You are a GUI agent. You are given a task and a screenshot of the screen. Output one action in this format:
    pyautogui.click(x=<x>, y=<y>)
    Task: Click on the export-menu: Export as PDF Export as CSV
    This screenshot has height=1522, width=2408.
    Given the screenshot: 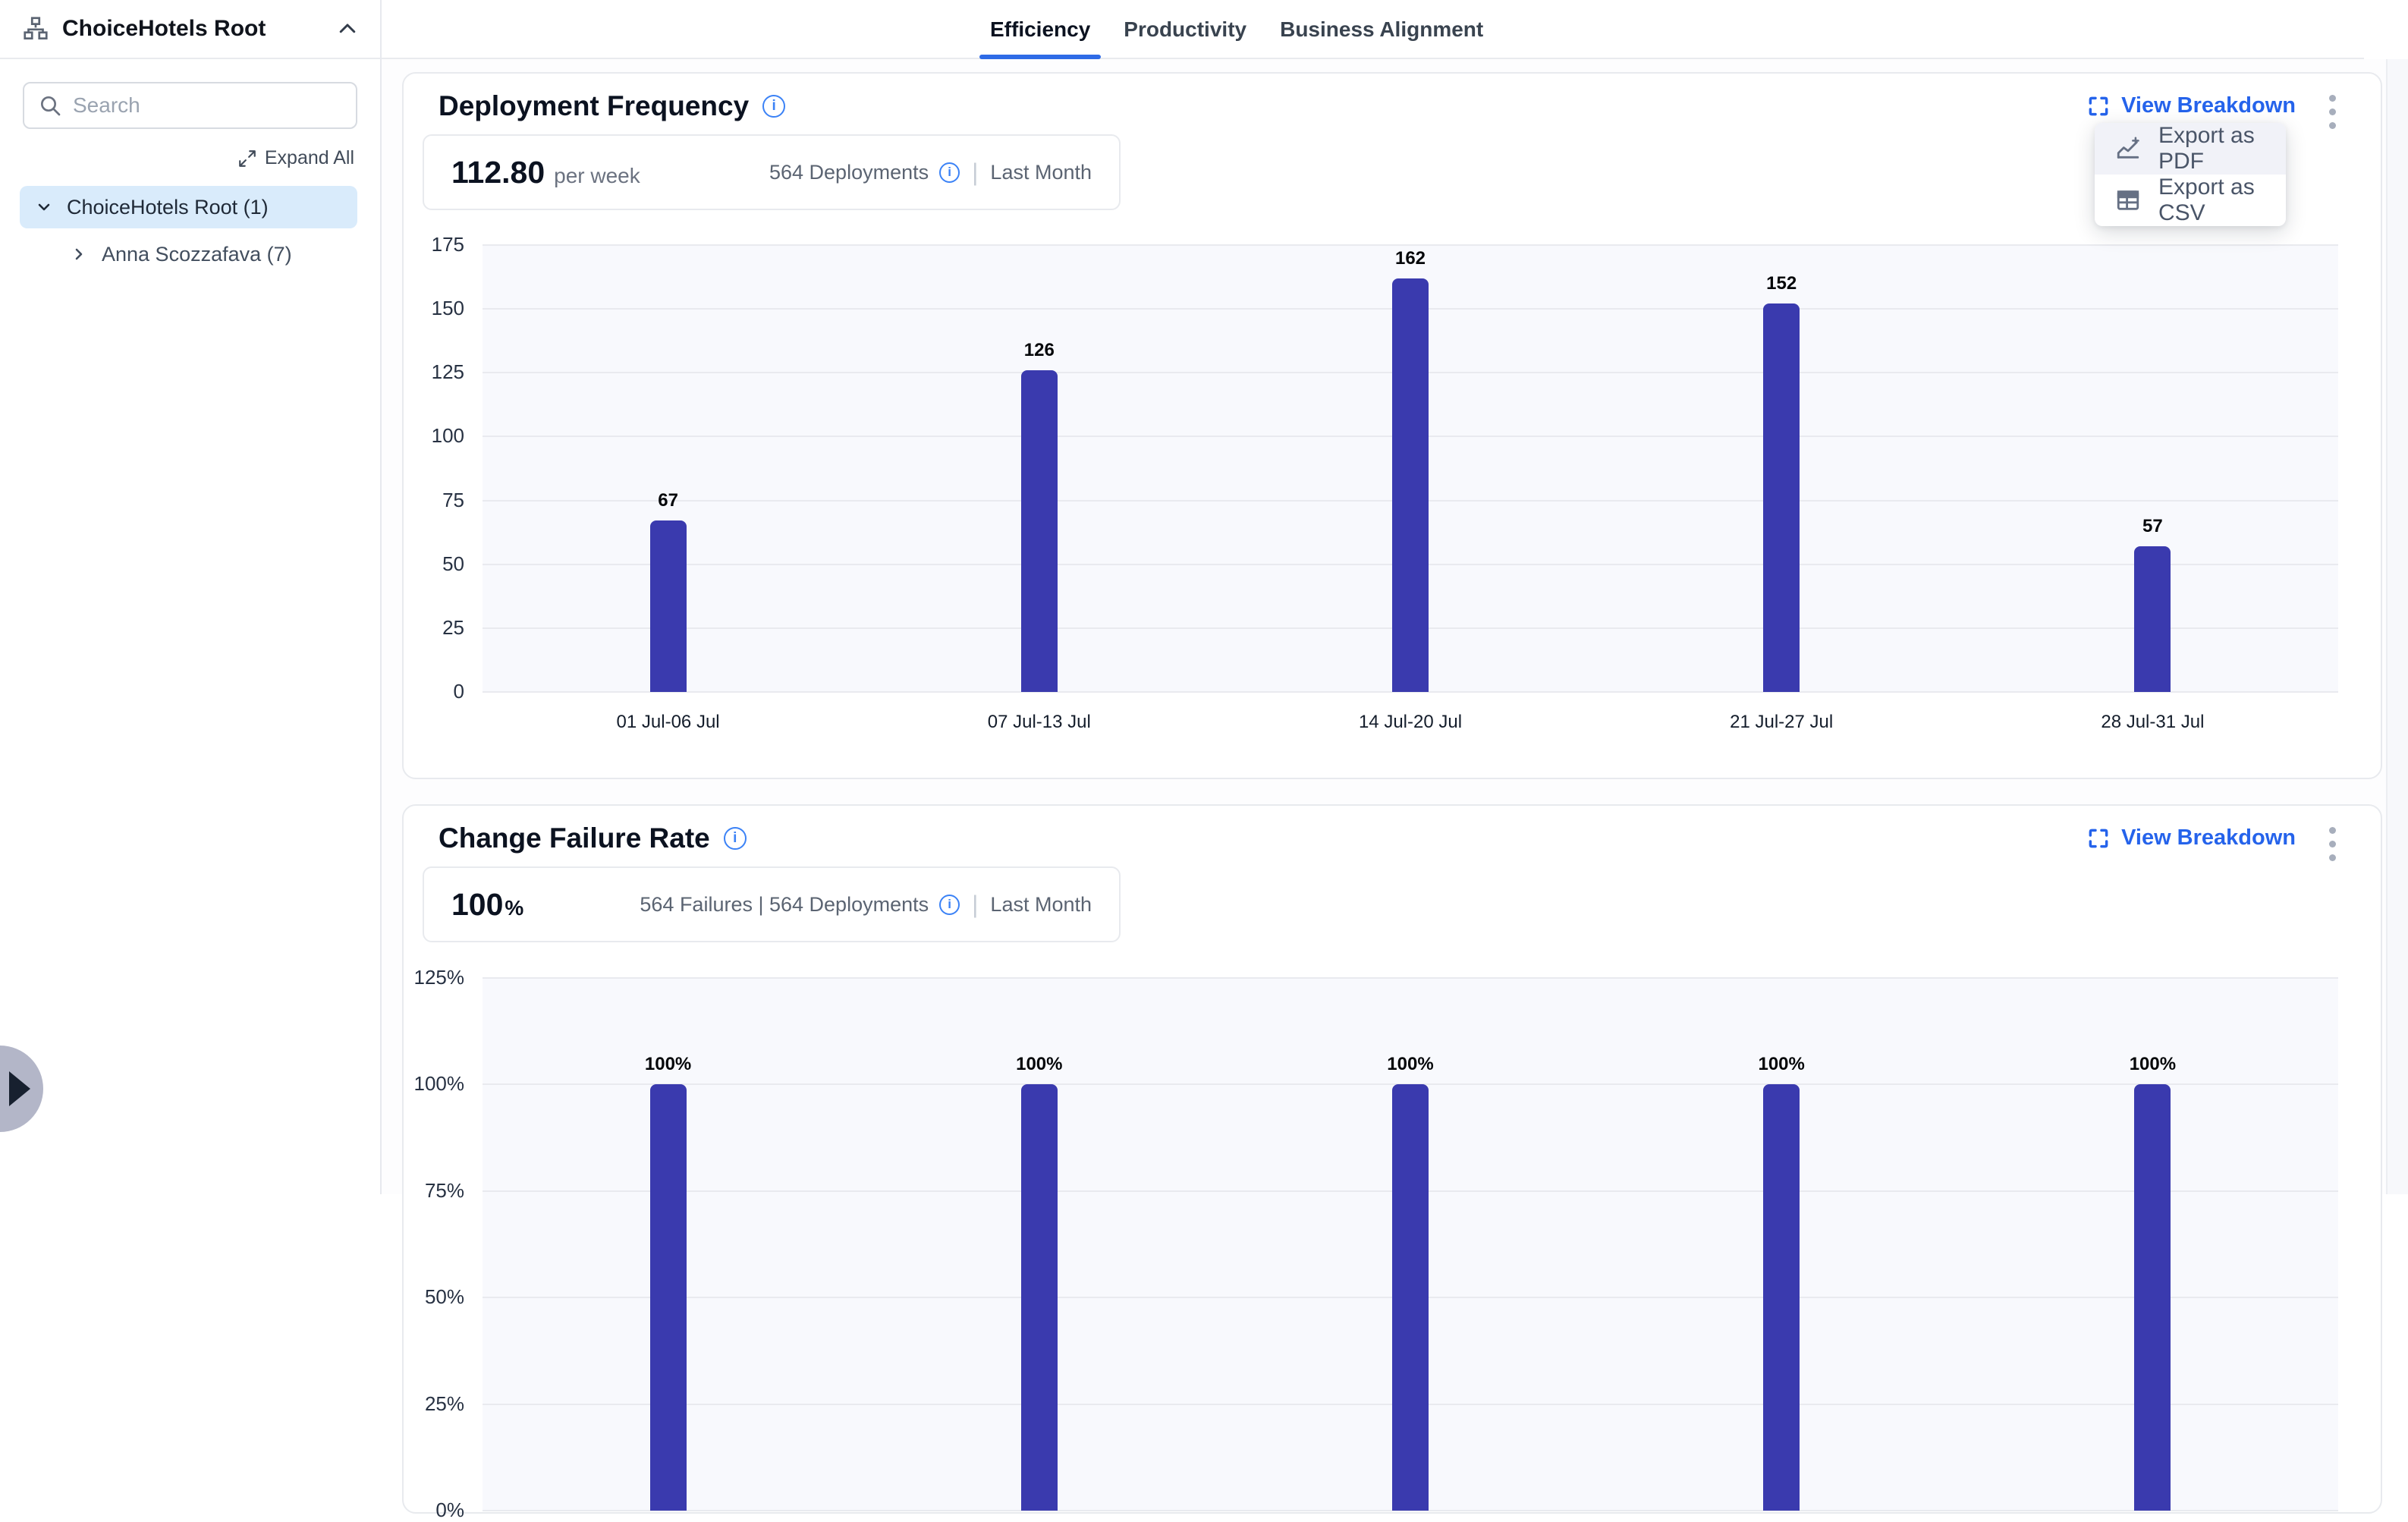 What is the action you would take?
    pyautogui.click(x=2190, y=175)
    